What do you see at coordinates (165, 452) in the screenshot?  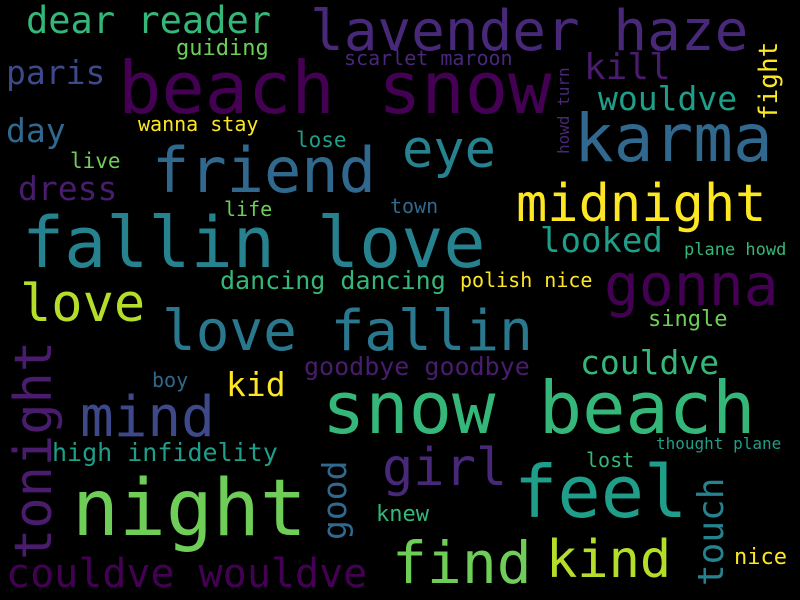 I see `word-high-infidelity: high infidelity` at bounding box center [165, 452].